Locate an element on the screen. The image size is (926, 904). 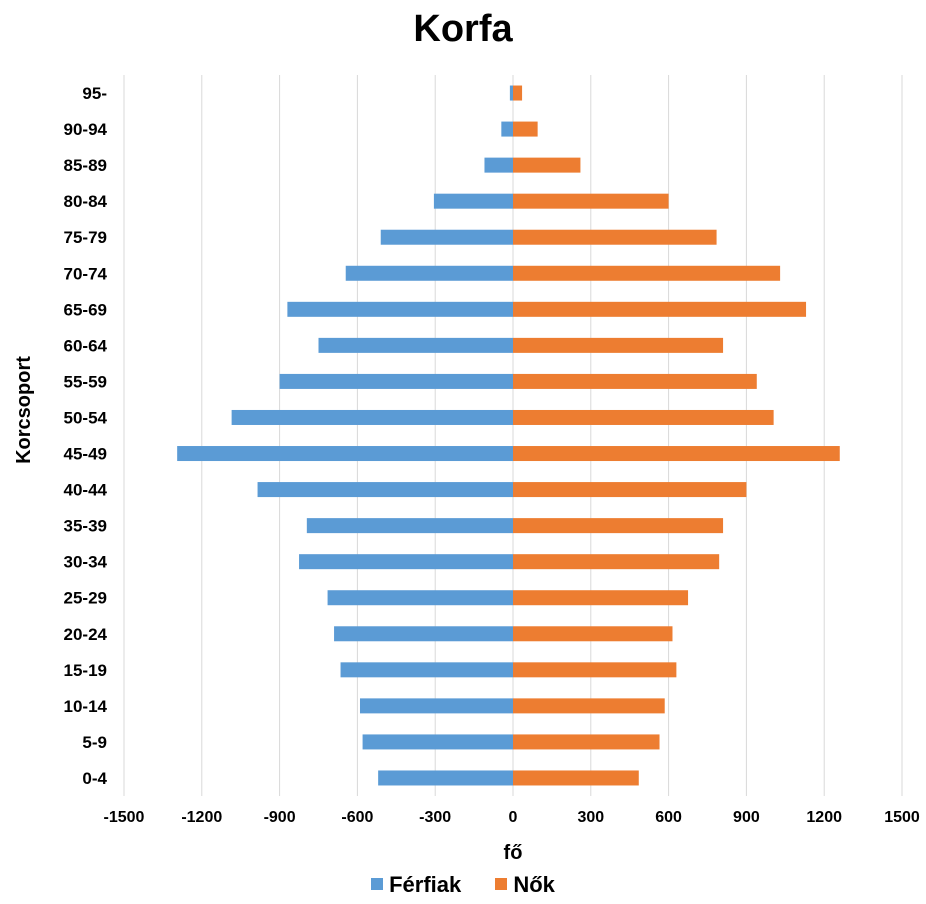
y-tick-label: 25-29 is located at coordinates (85, 598).